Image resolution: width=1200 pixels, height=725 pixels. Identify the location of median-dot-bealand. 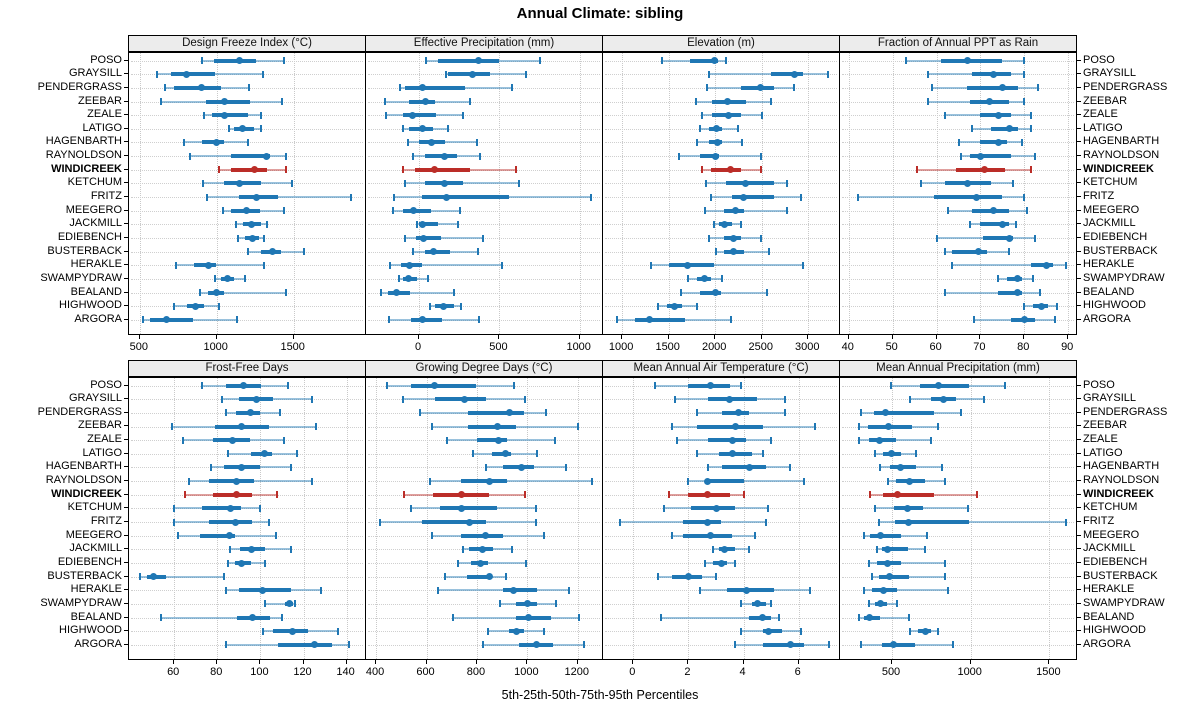
(216, 293).